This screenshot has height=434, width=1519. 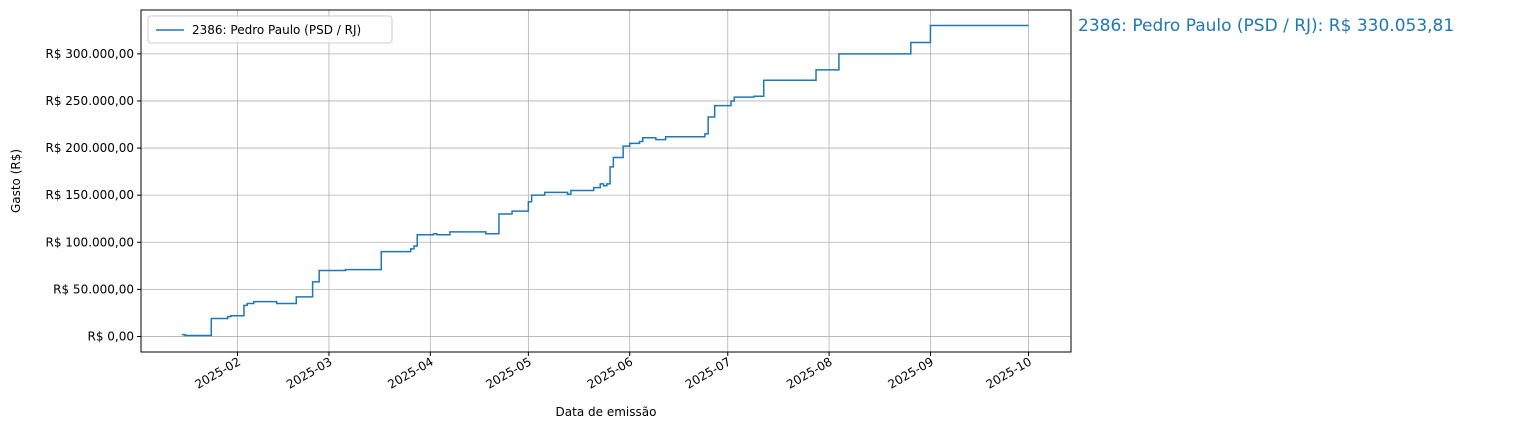 What do you see at coordinates (218, 372) in the screenshot?
I see `x-tick-label: 2025-02` at bounding box center [218, 372].